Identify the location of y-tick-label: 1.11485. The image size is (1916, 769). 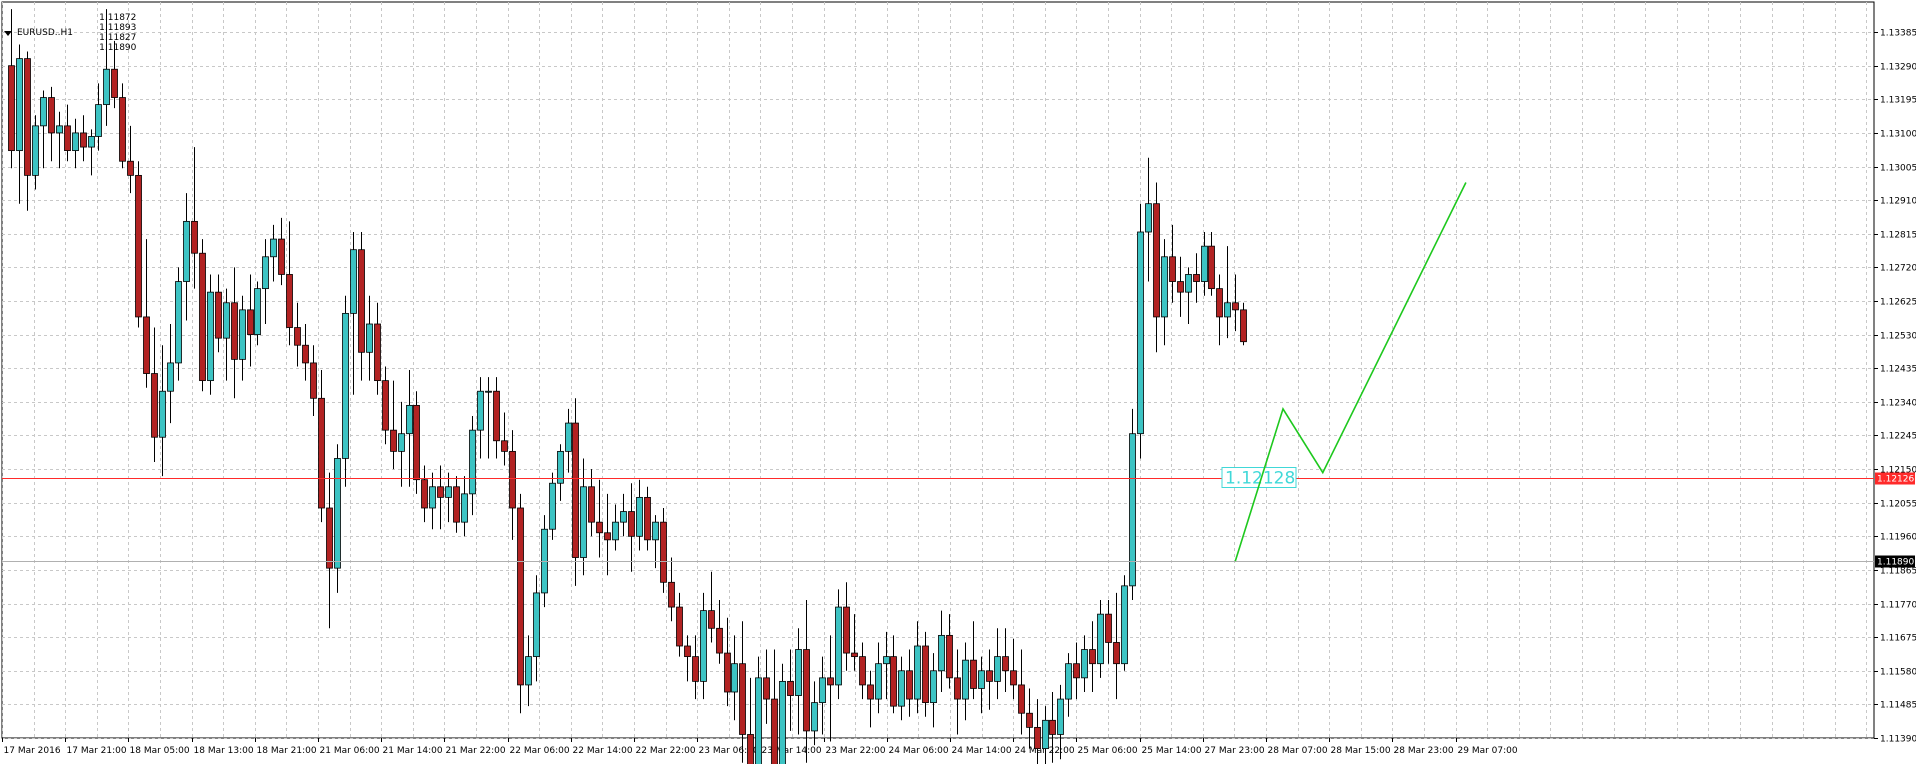
(1898, 706).